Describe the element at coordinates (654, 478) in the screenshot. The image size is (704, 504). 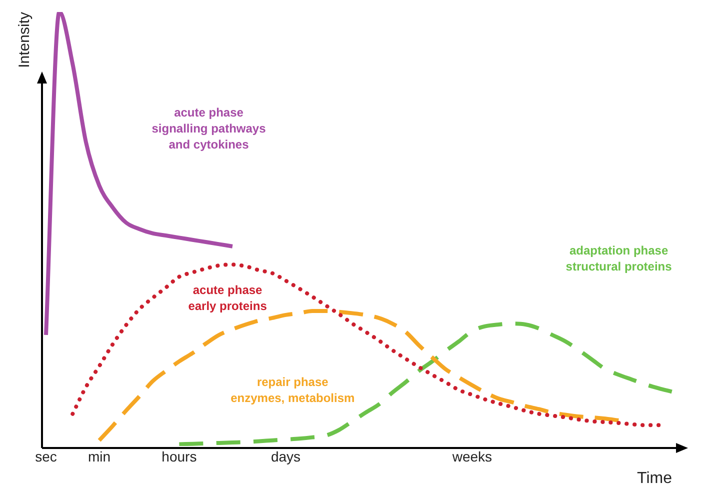
I see `x-axis-title: Time` at that location.